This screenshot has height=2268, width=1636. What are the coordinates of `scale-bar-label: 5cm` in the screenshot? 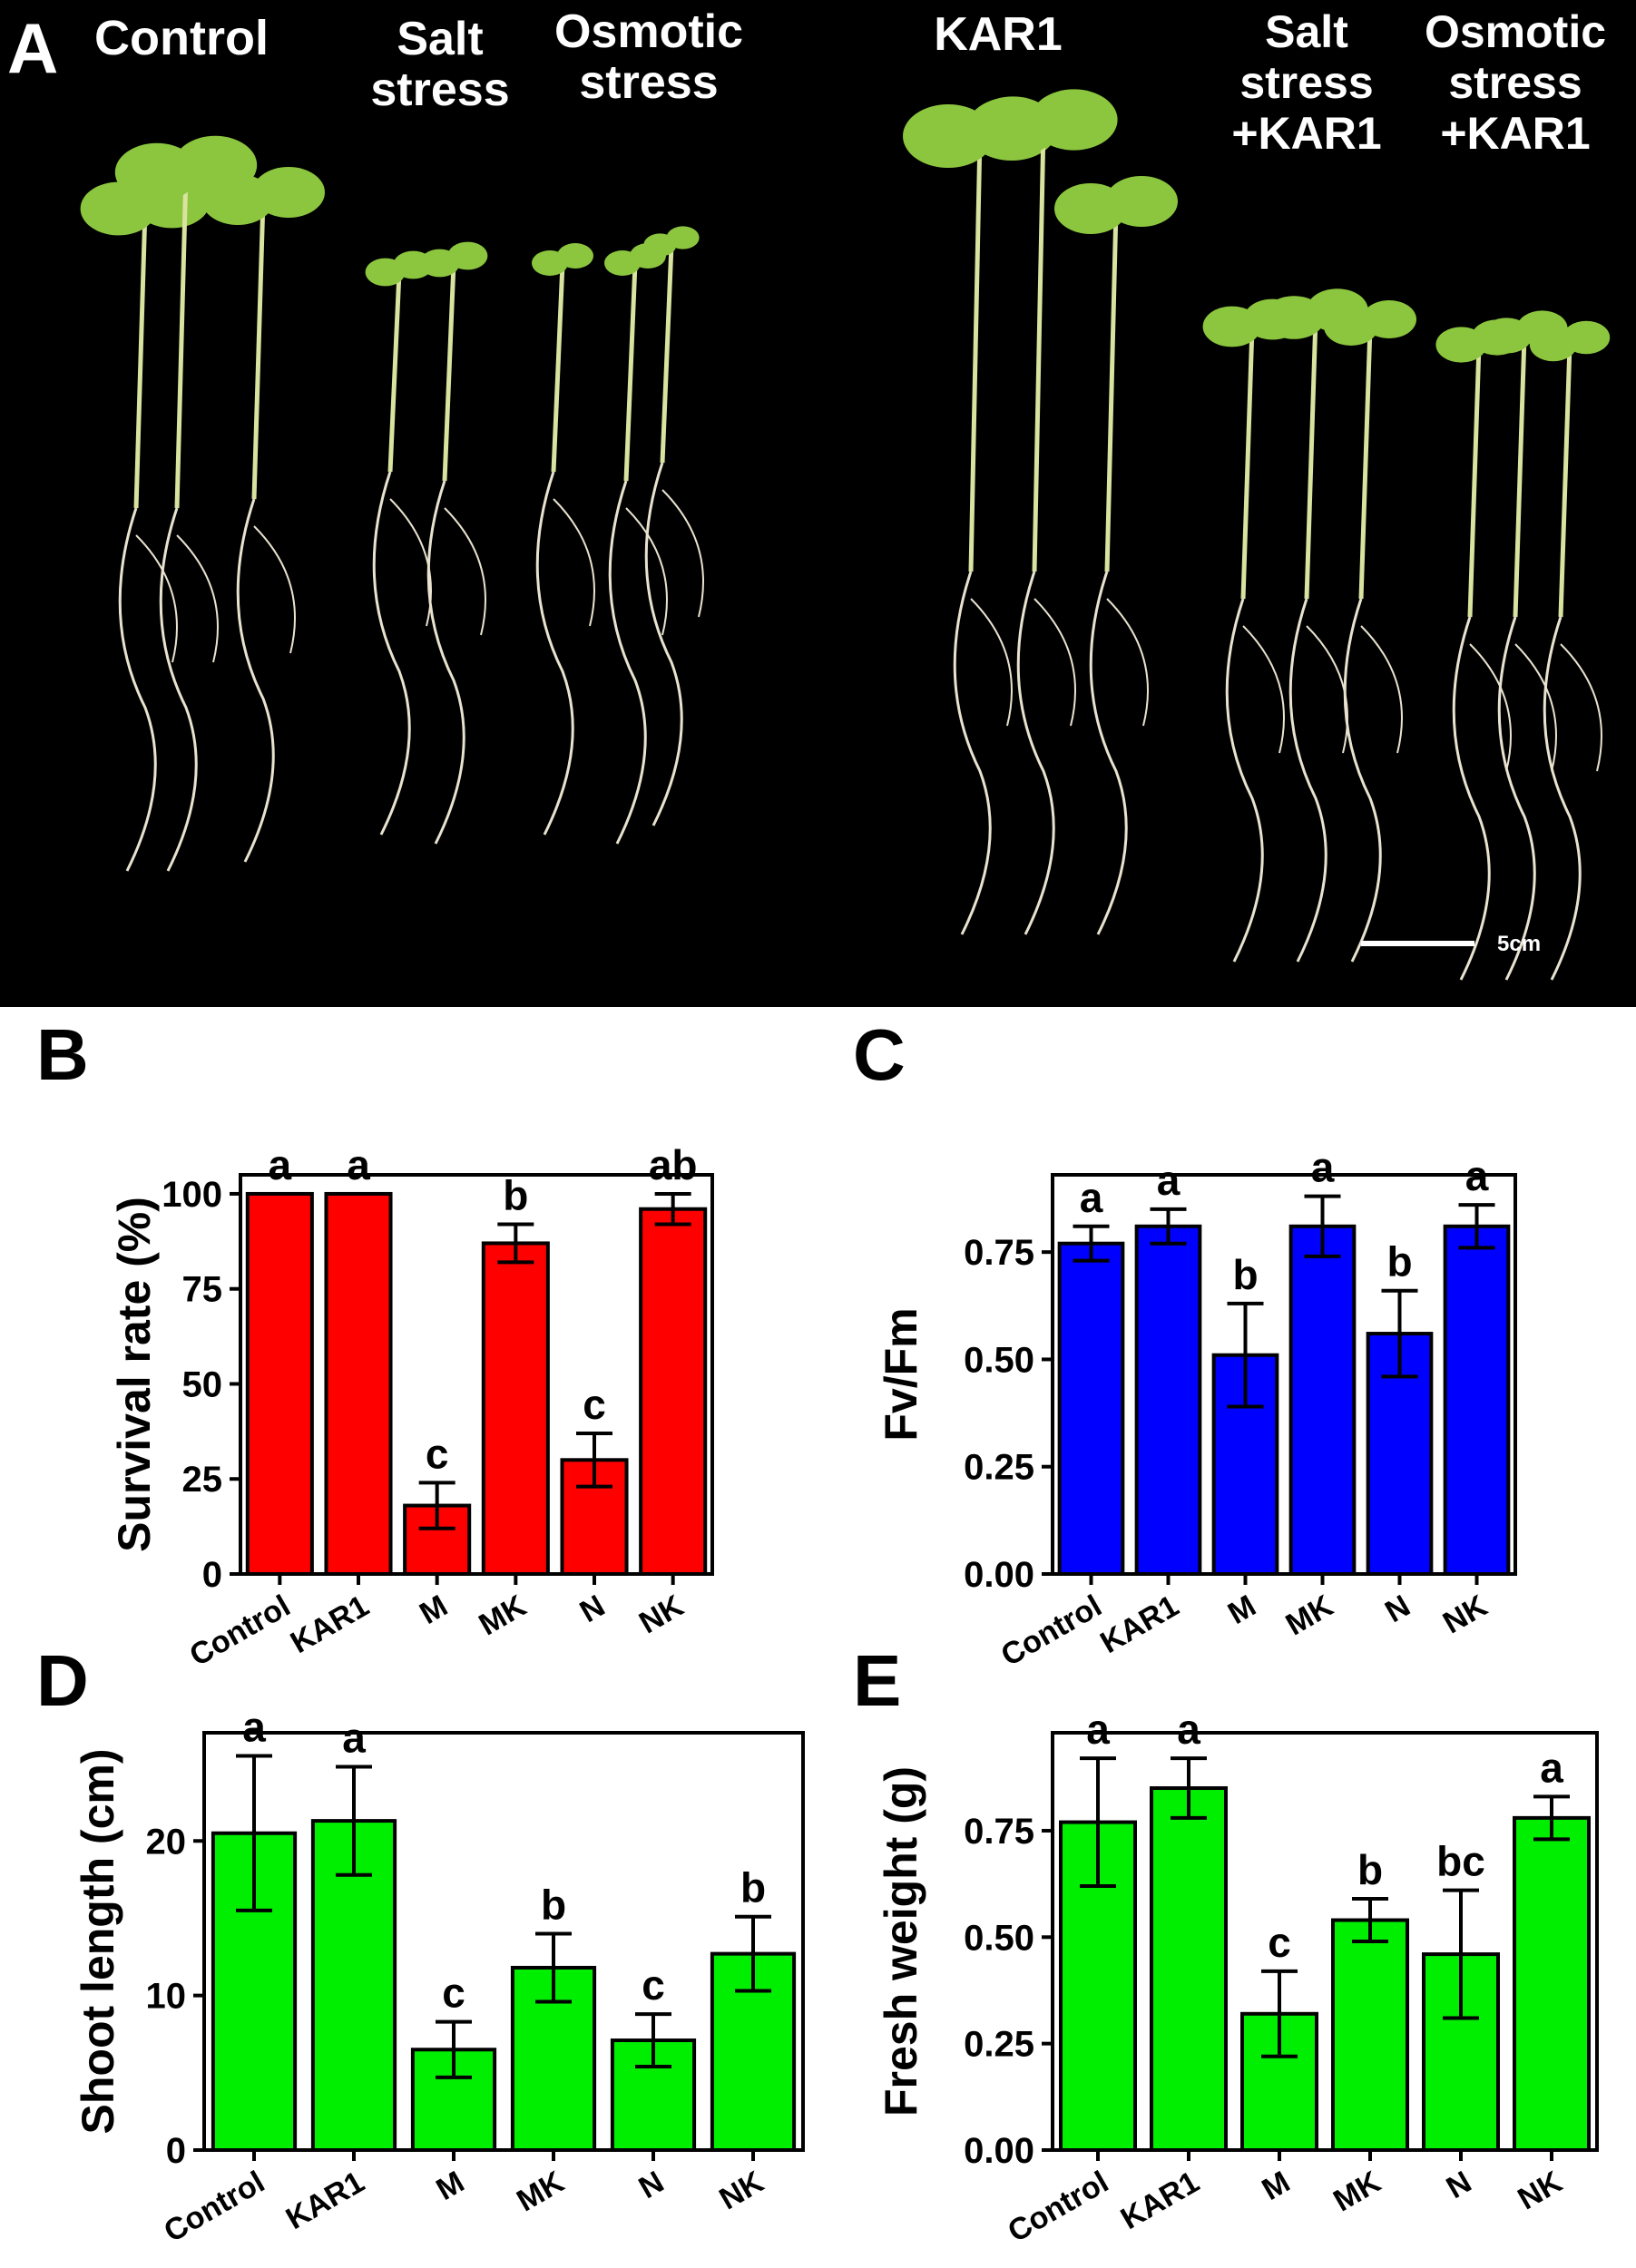 It's located at (1519, 944).